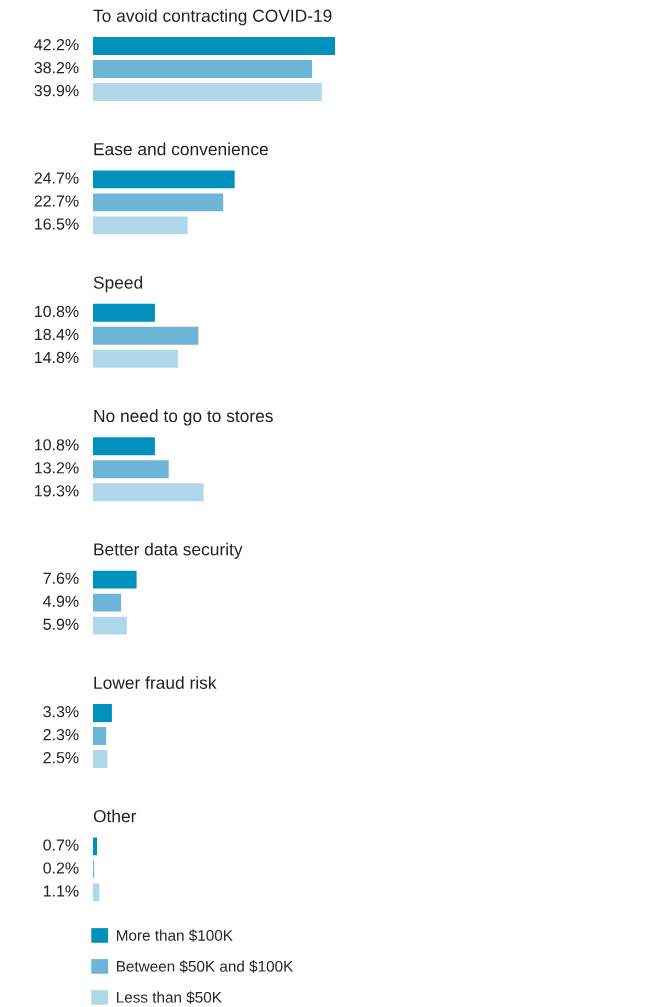 The width and height of the screenshot is (651, 1007). I want to click on data-label: 7.6%, so click(61, 578).